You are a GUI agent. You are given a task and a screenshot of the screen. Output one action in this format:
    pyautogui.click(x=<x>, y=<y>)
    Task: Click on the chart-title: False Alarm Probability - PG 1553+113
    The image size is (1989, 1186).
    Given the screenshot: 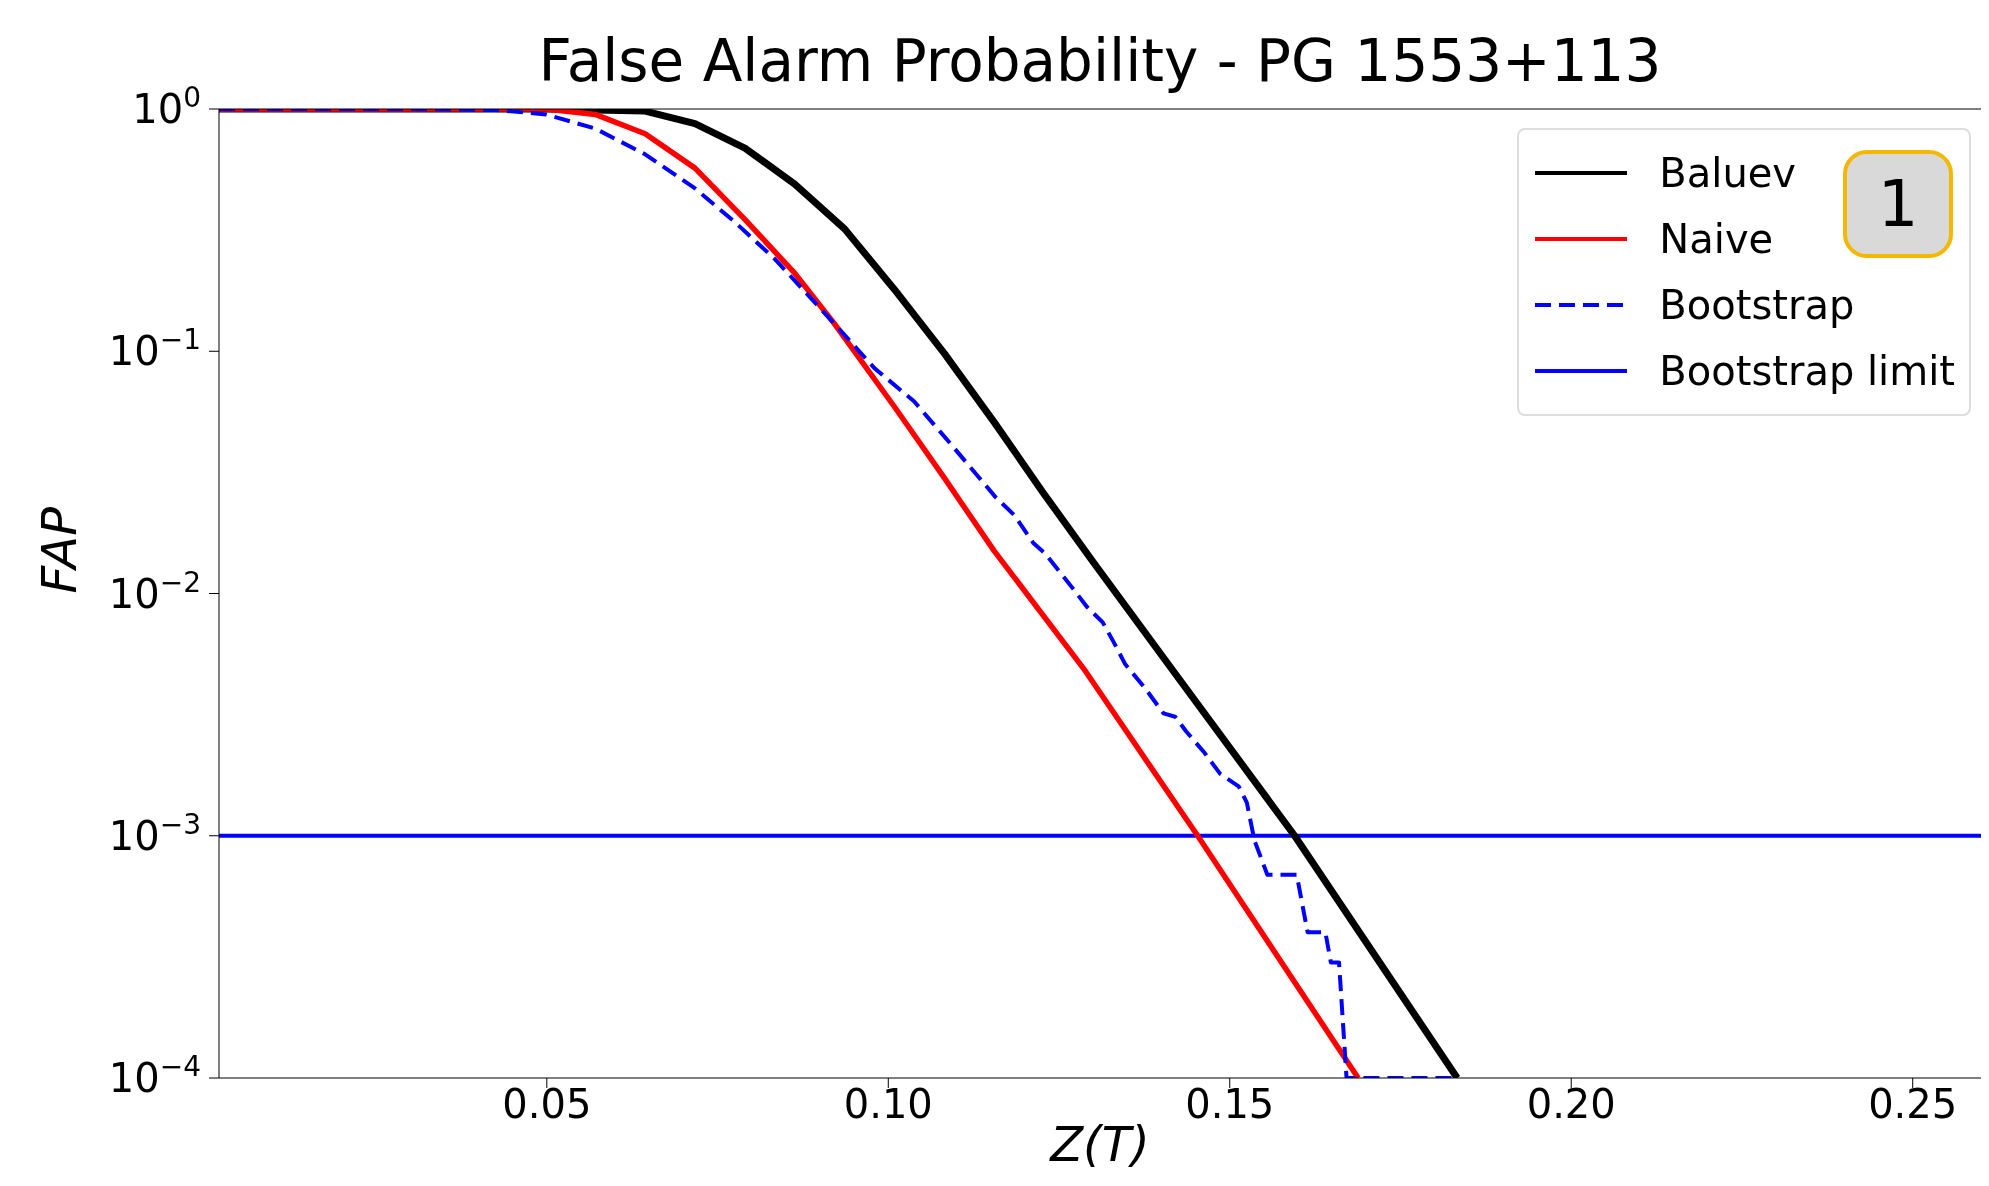 What is the action you would take?
    pyautogui.click(x=1100, y=61)
    